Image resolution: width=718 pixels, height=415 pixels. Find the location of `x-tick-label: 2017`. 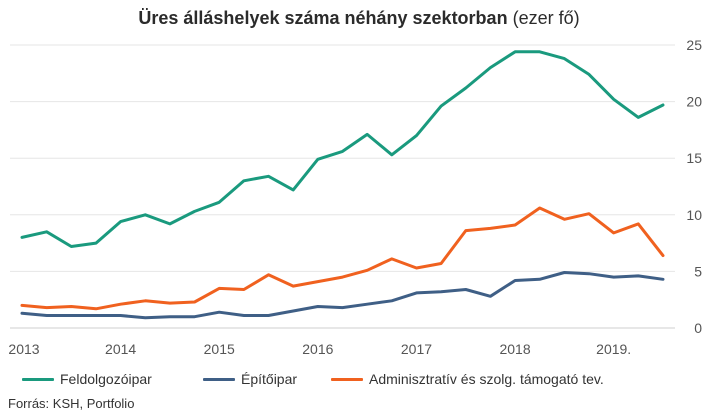

x-tick-label: 2017 is located at coordinates (416, 349).